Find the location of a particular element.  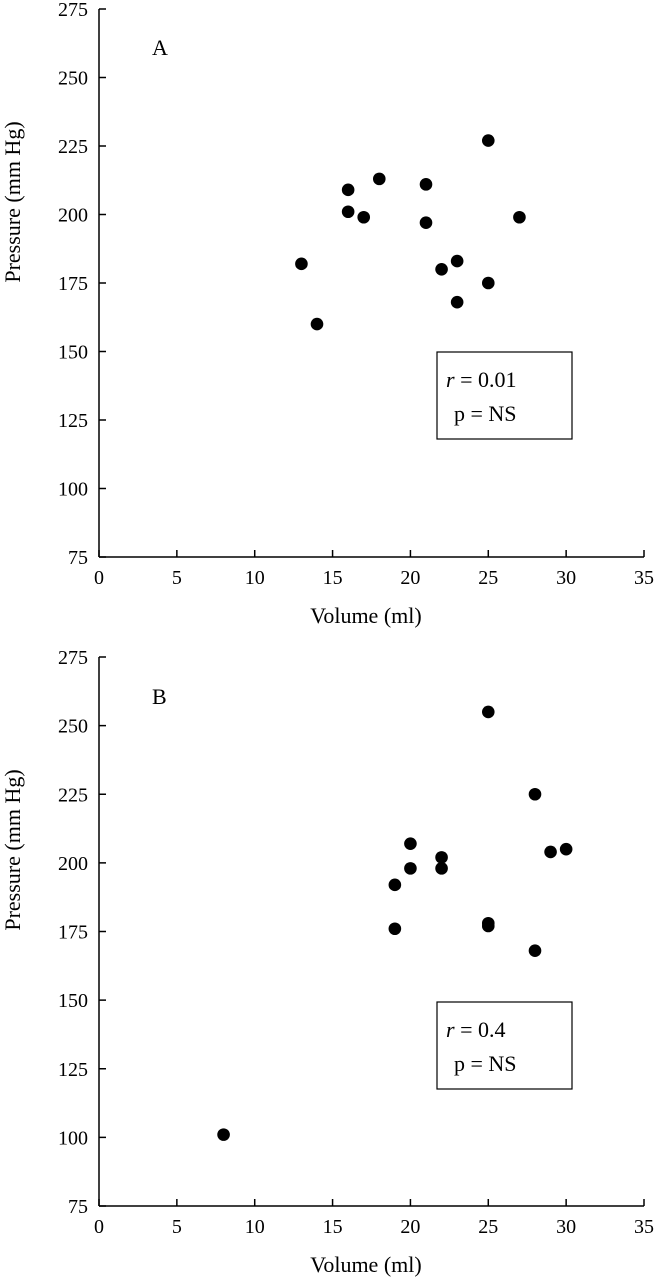

panel-b-y-tick-label: 225 is located at coordinates (73, 795).